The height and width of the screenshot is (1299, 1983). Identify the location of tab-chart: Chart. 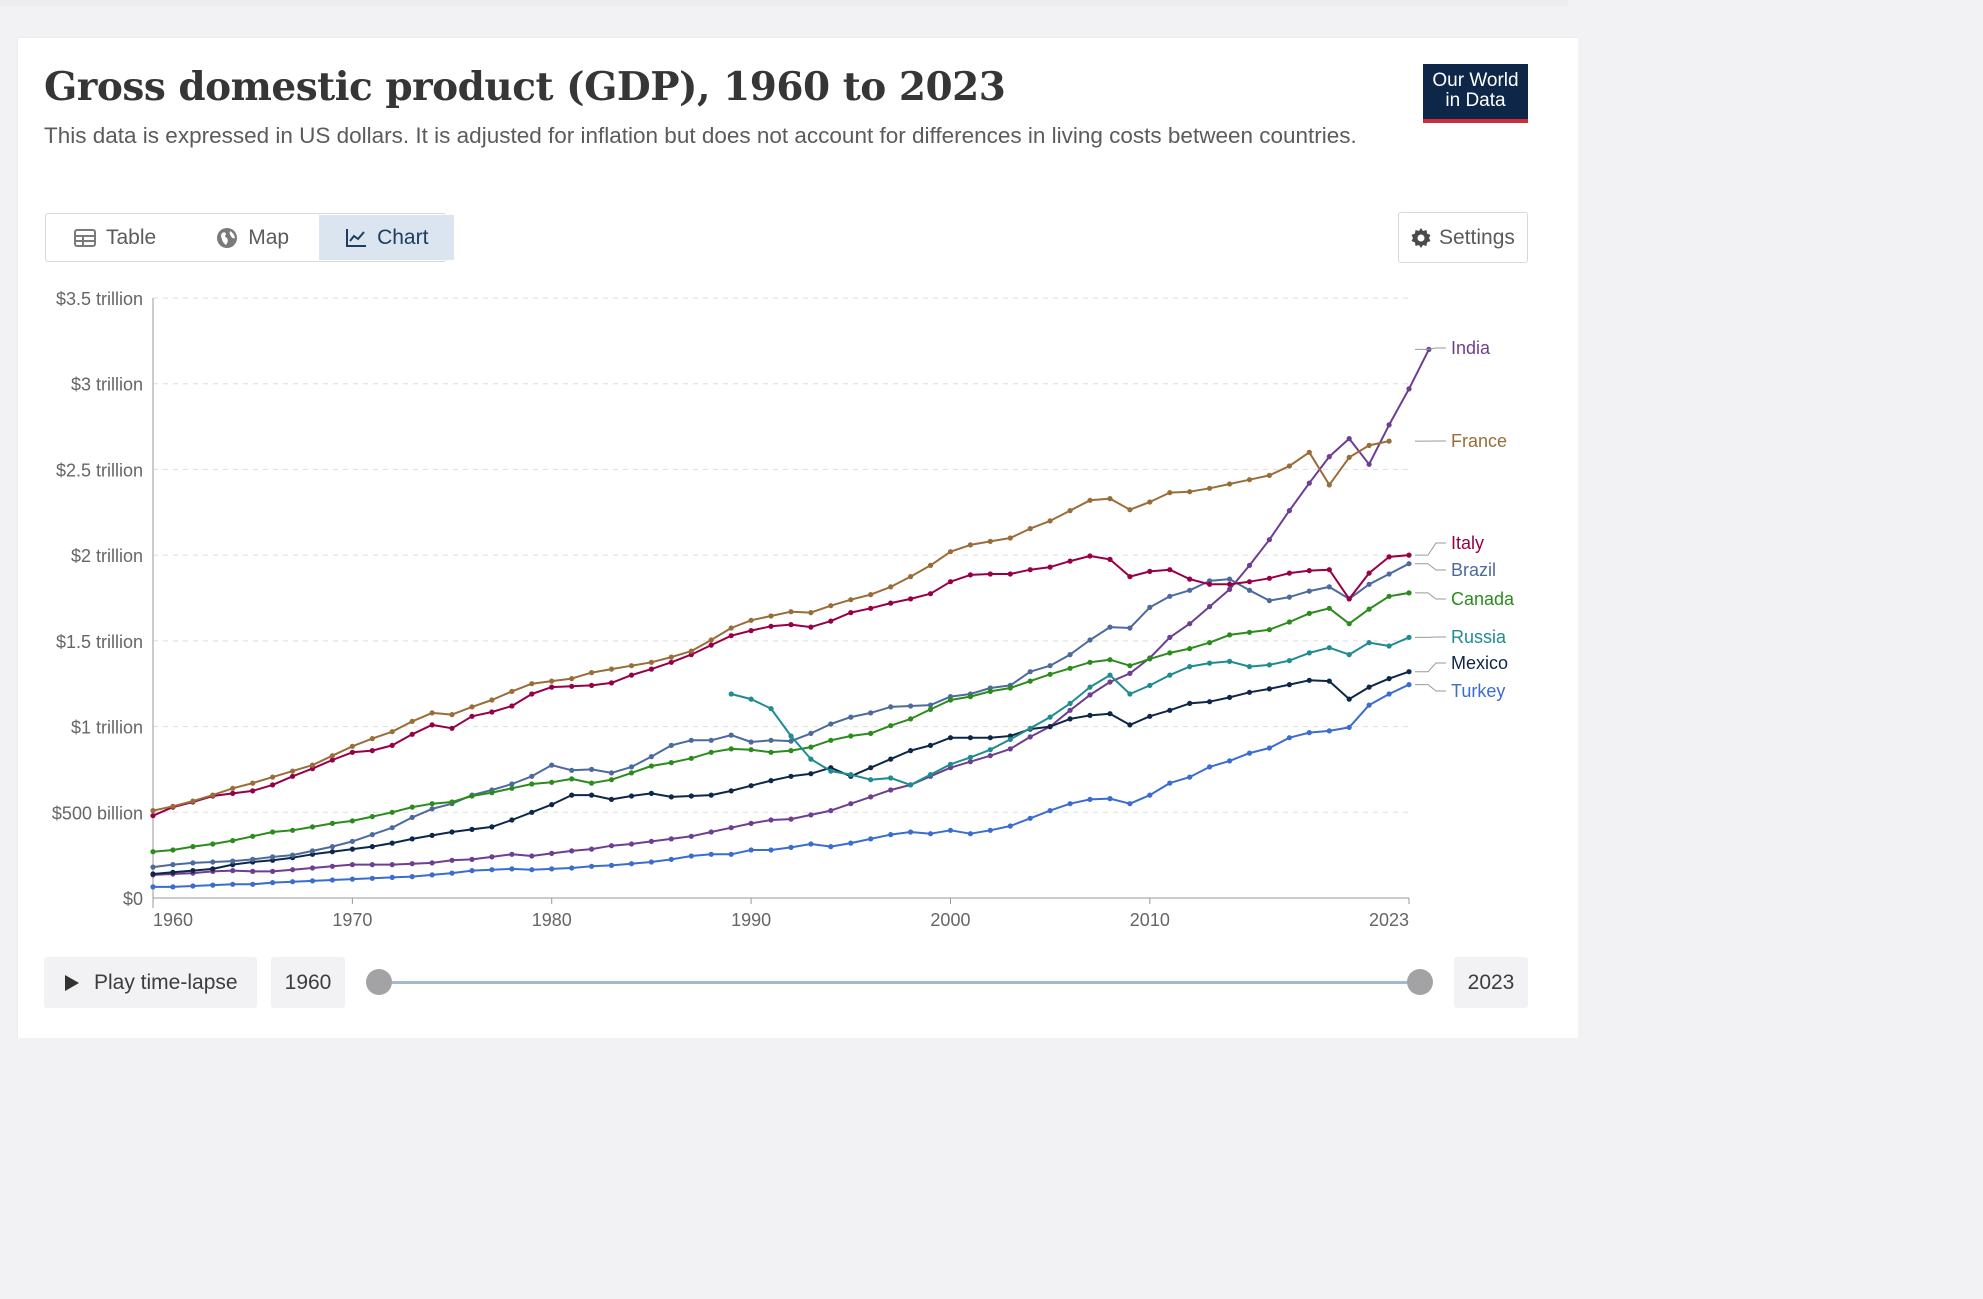
(387, 237).